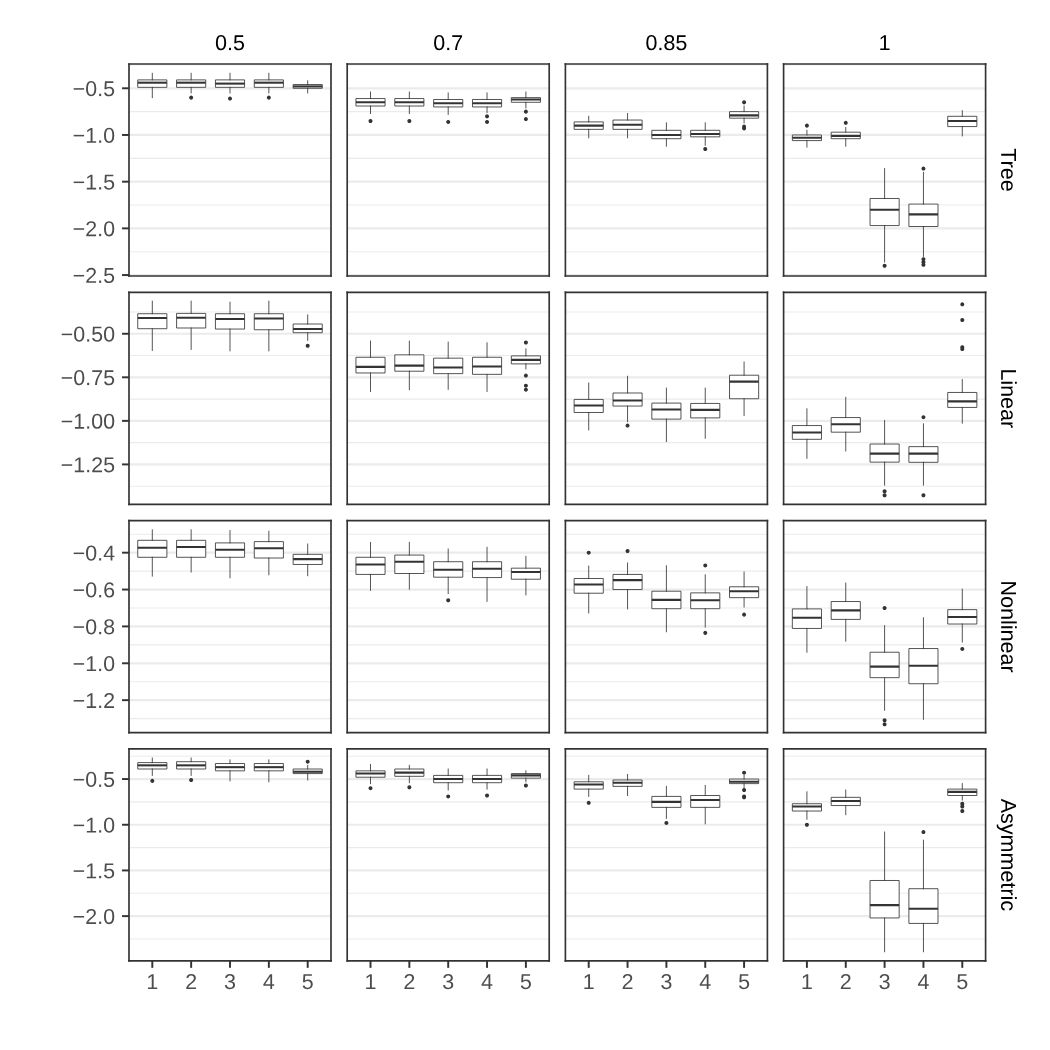 This screenshot has width=1050, height=1050. What do you see at coordinates (94, 590) in the screenshot?
I see `y-tick-label: −0.6` at bounding box center [94, 590].